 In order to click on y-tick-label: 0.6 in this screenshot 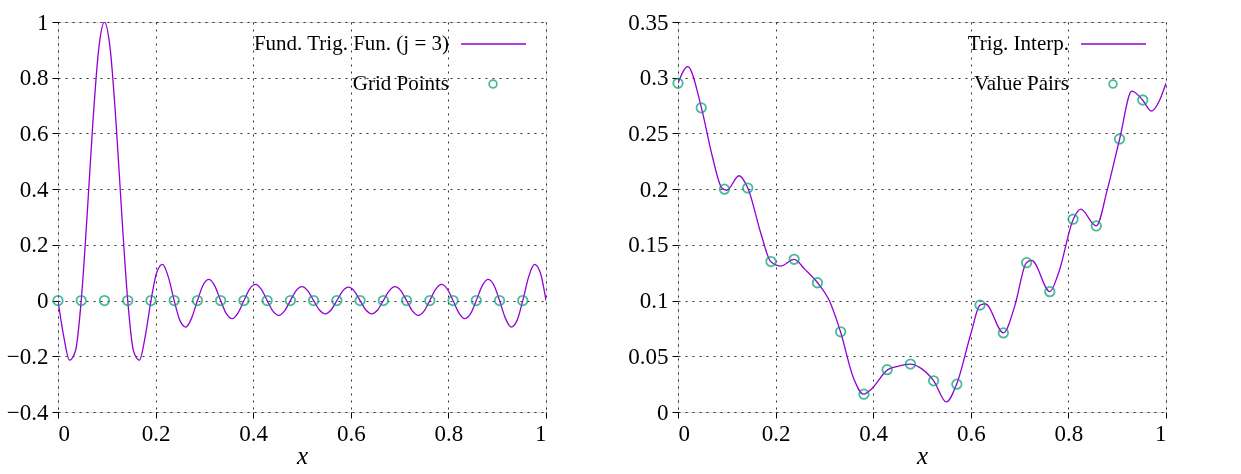, I will do `click(34, 133)`.